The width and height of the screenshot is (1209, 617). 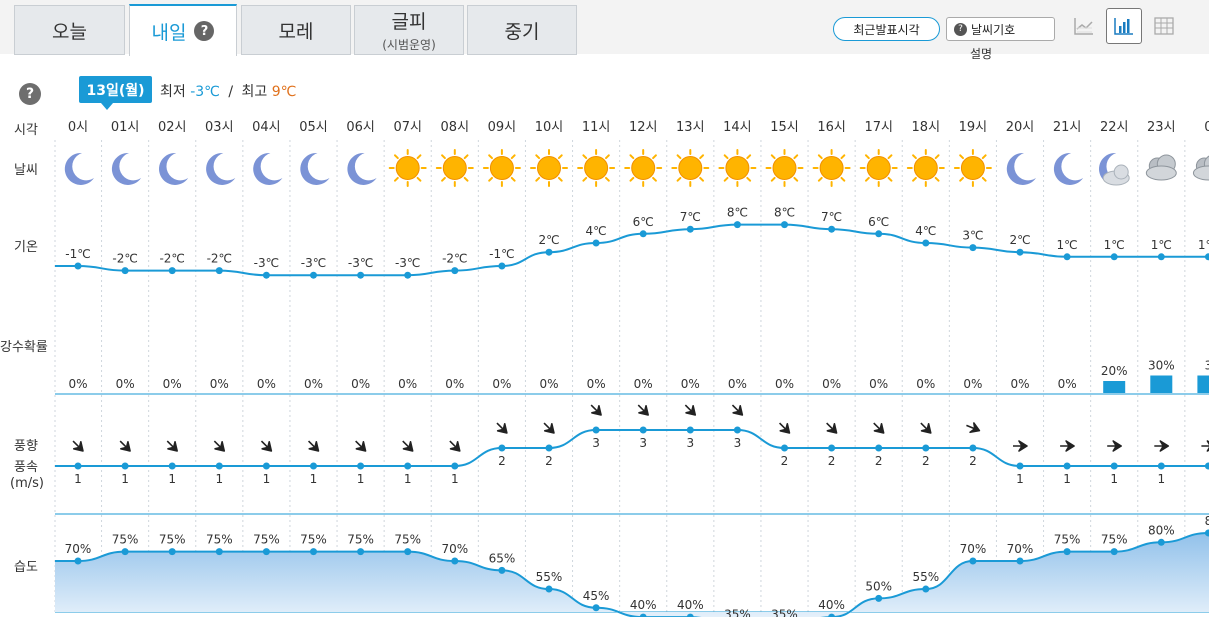 What do you see at coordinates (596, 127) in the screenshot?
I see `hour-label: 11시` at bounding box center [596, 127].